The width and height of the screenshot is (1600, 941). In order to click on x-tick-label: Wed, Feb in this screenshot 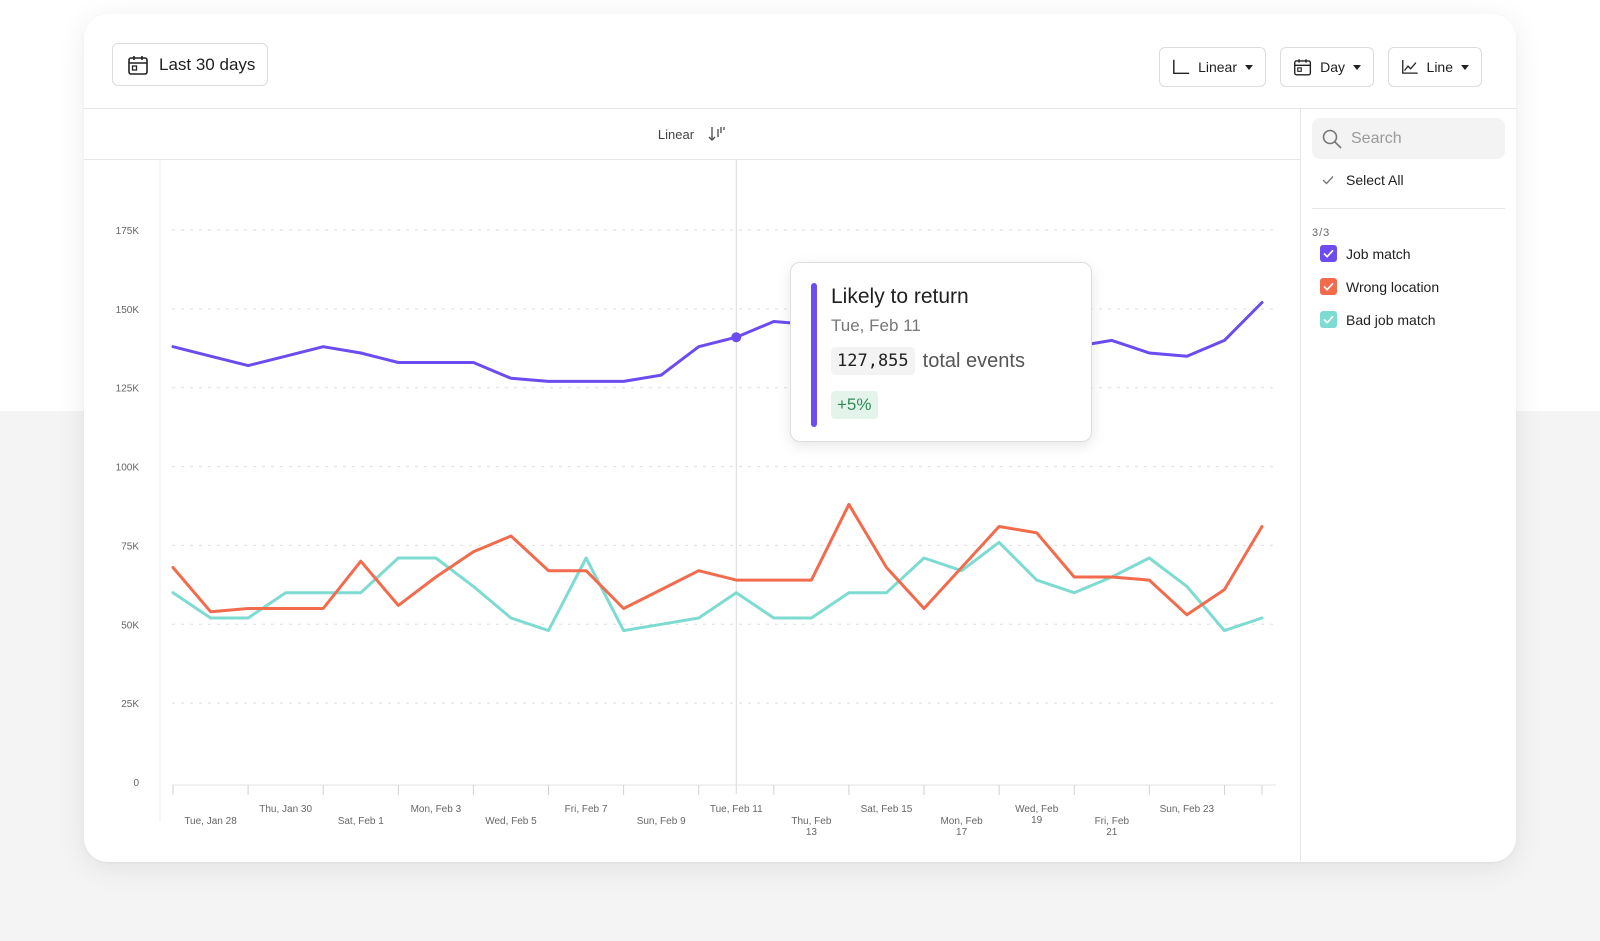, I will do `click(1037, 809)`.